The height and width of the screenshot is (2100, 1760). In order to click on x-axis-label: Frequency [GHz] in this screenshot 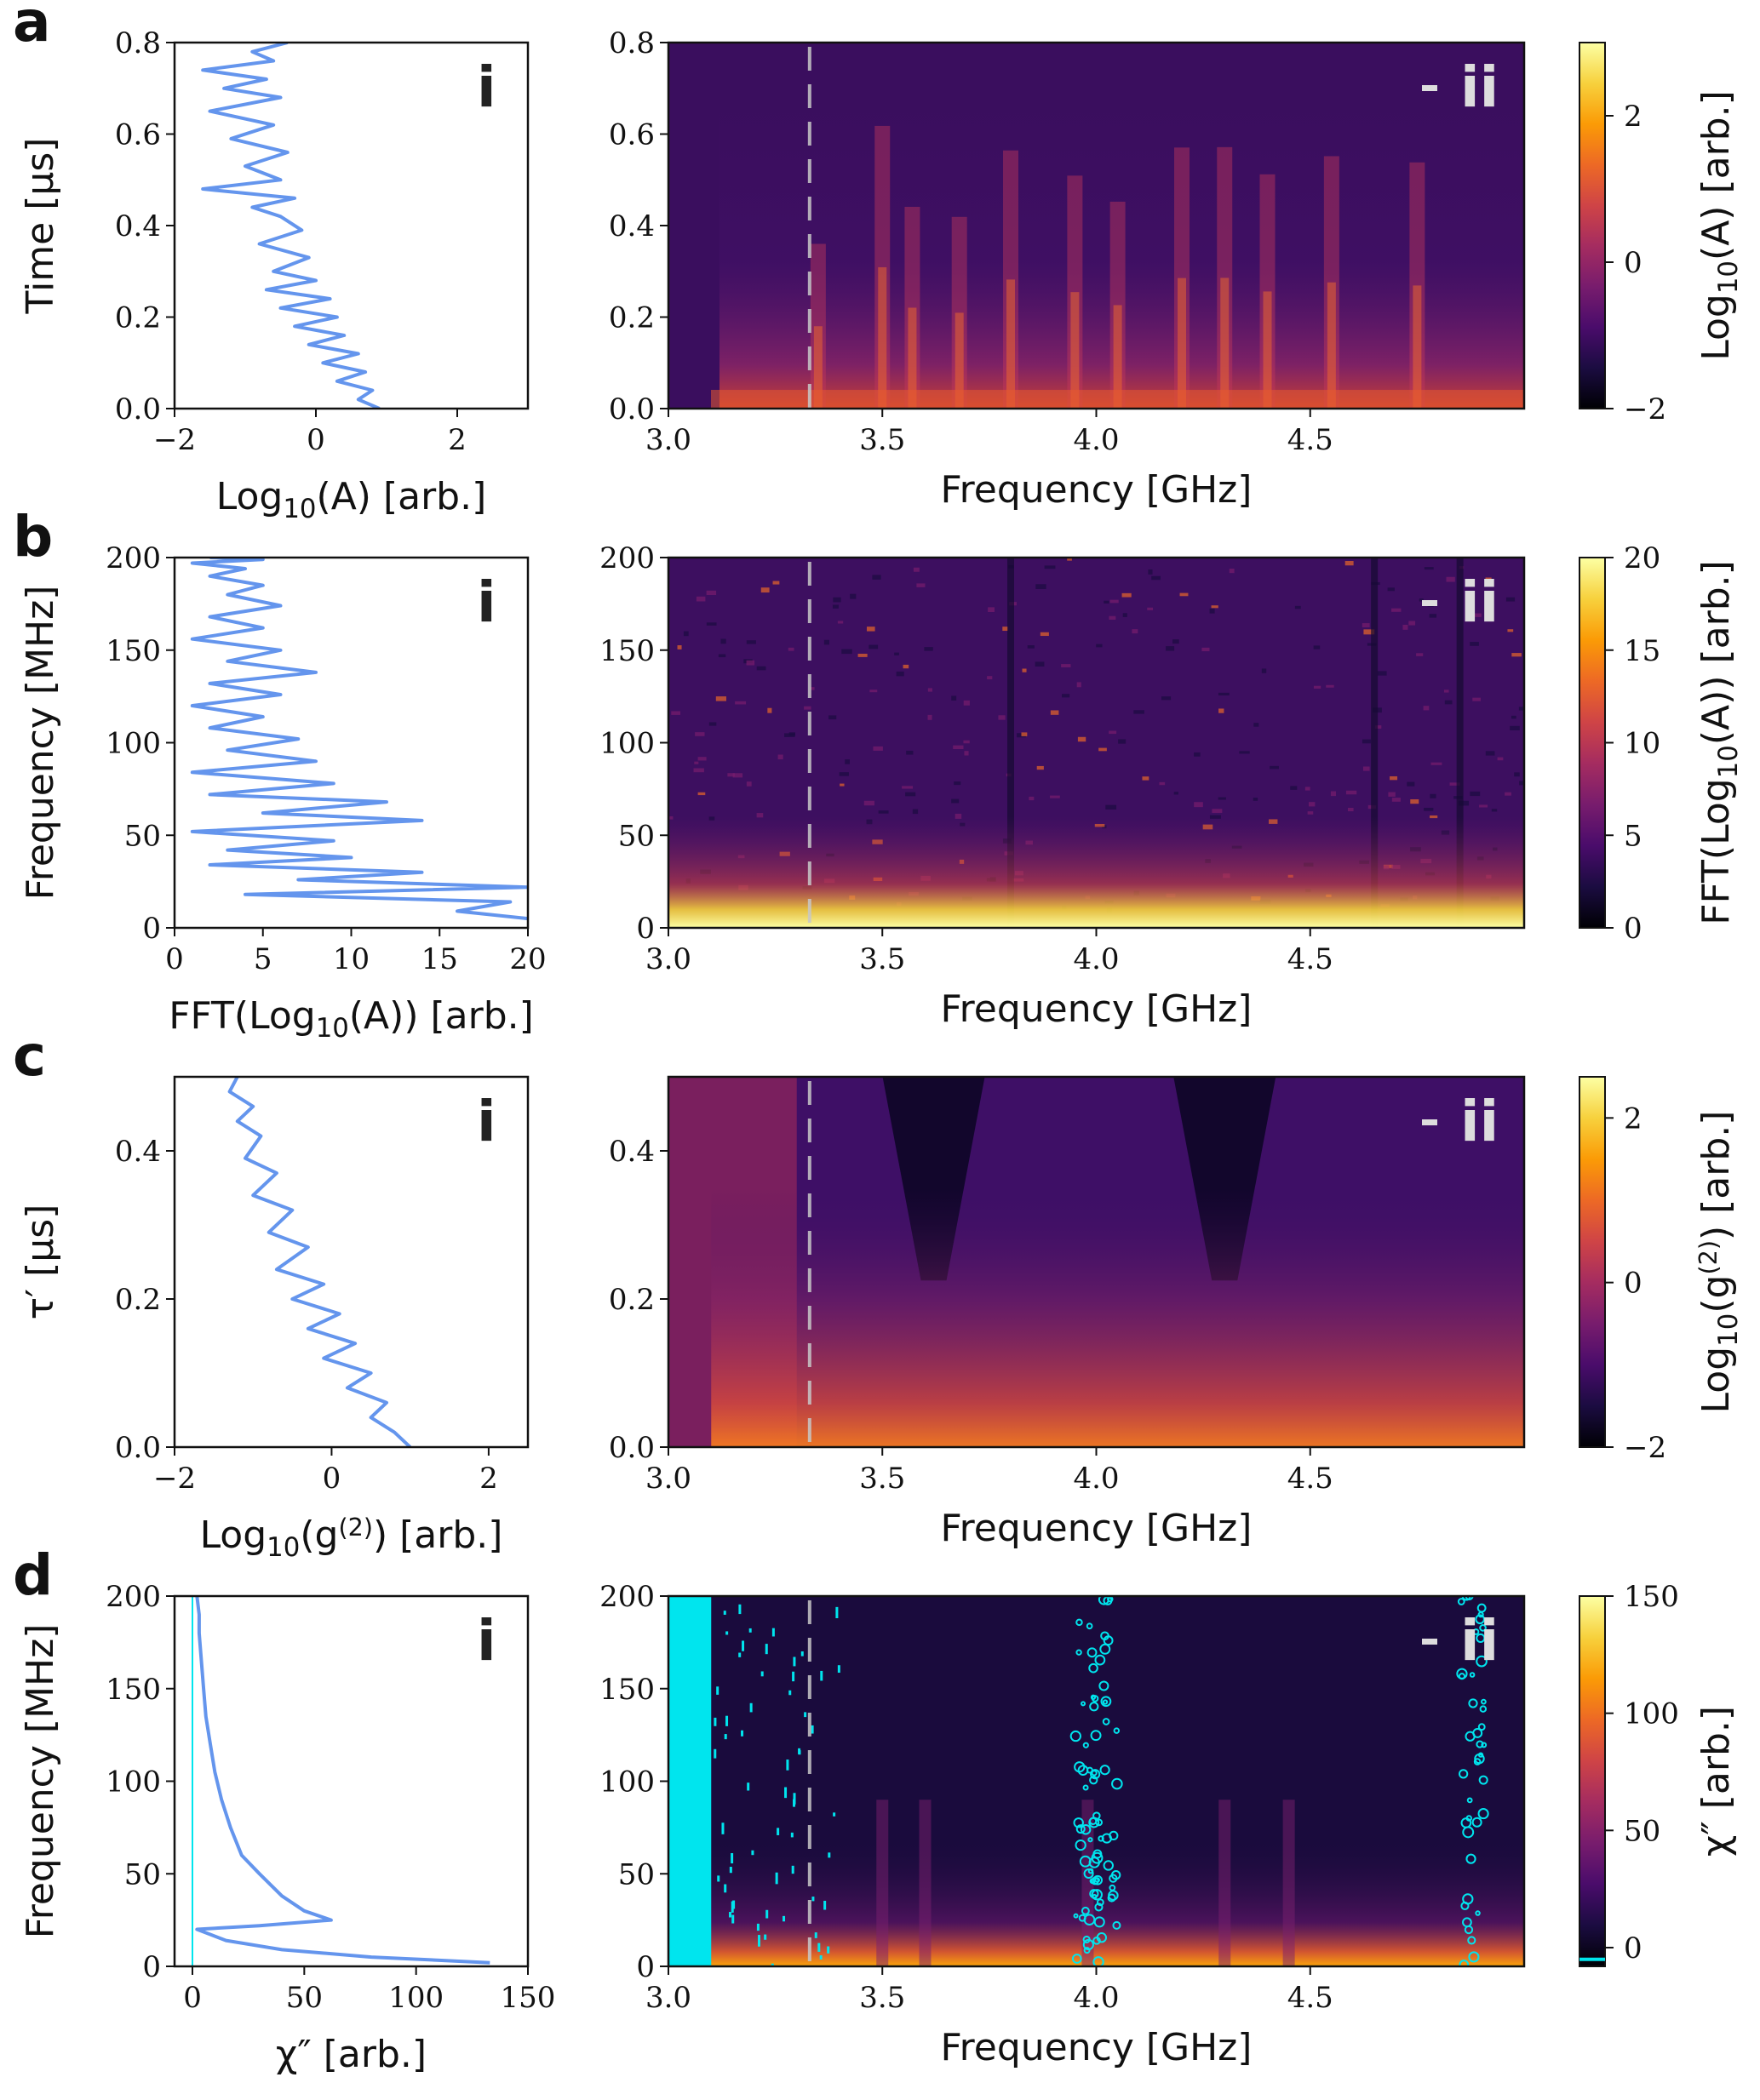, I will do `click(1097, 2047)`.